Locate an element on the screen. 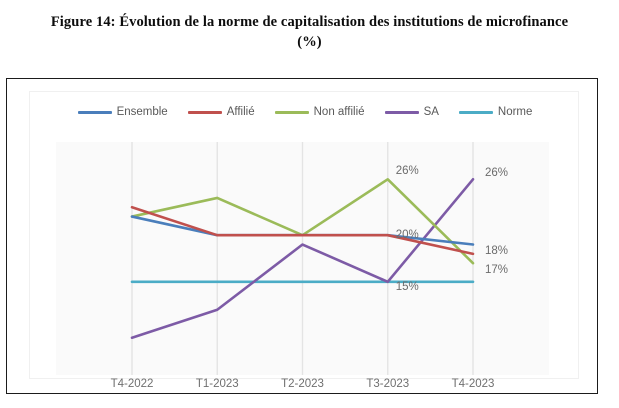 The height and width of the screenshot is (408, 619). x-axis-tick-label: T4-2022 is located at coordinates (132, 384).